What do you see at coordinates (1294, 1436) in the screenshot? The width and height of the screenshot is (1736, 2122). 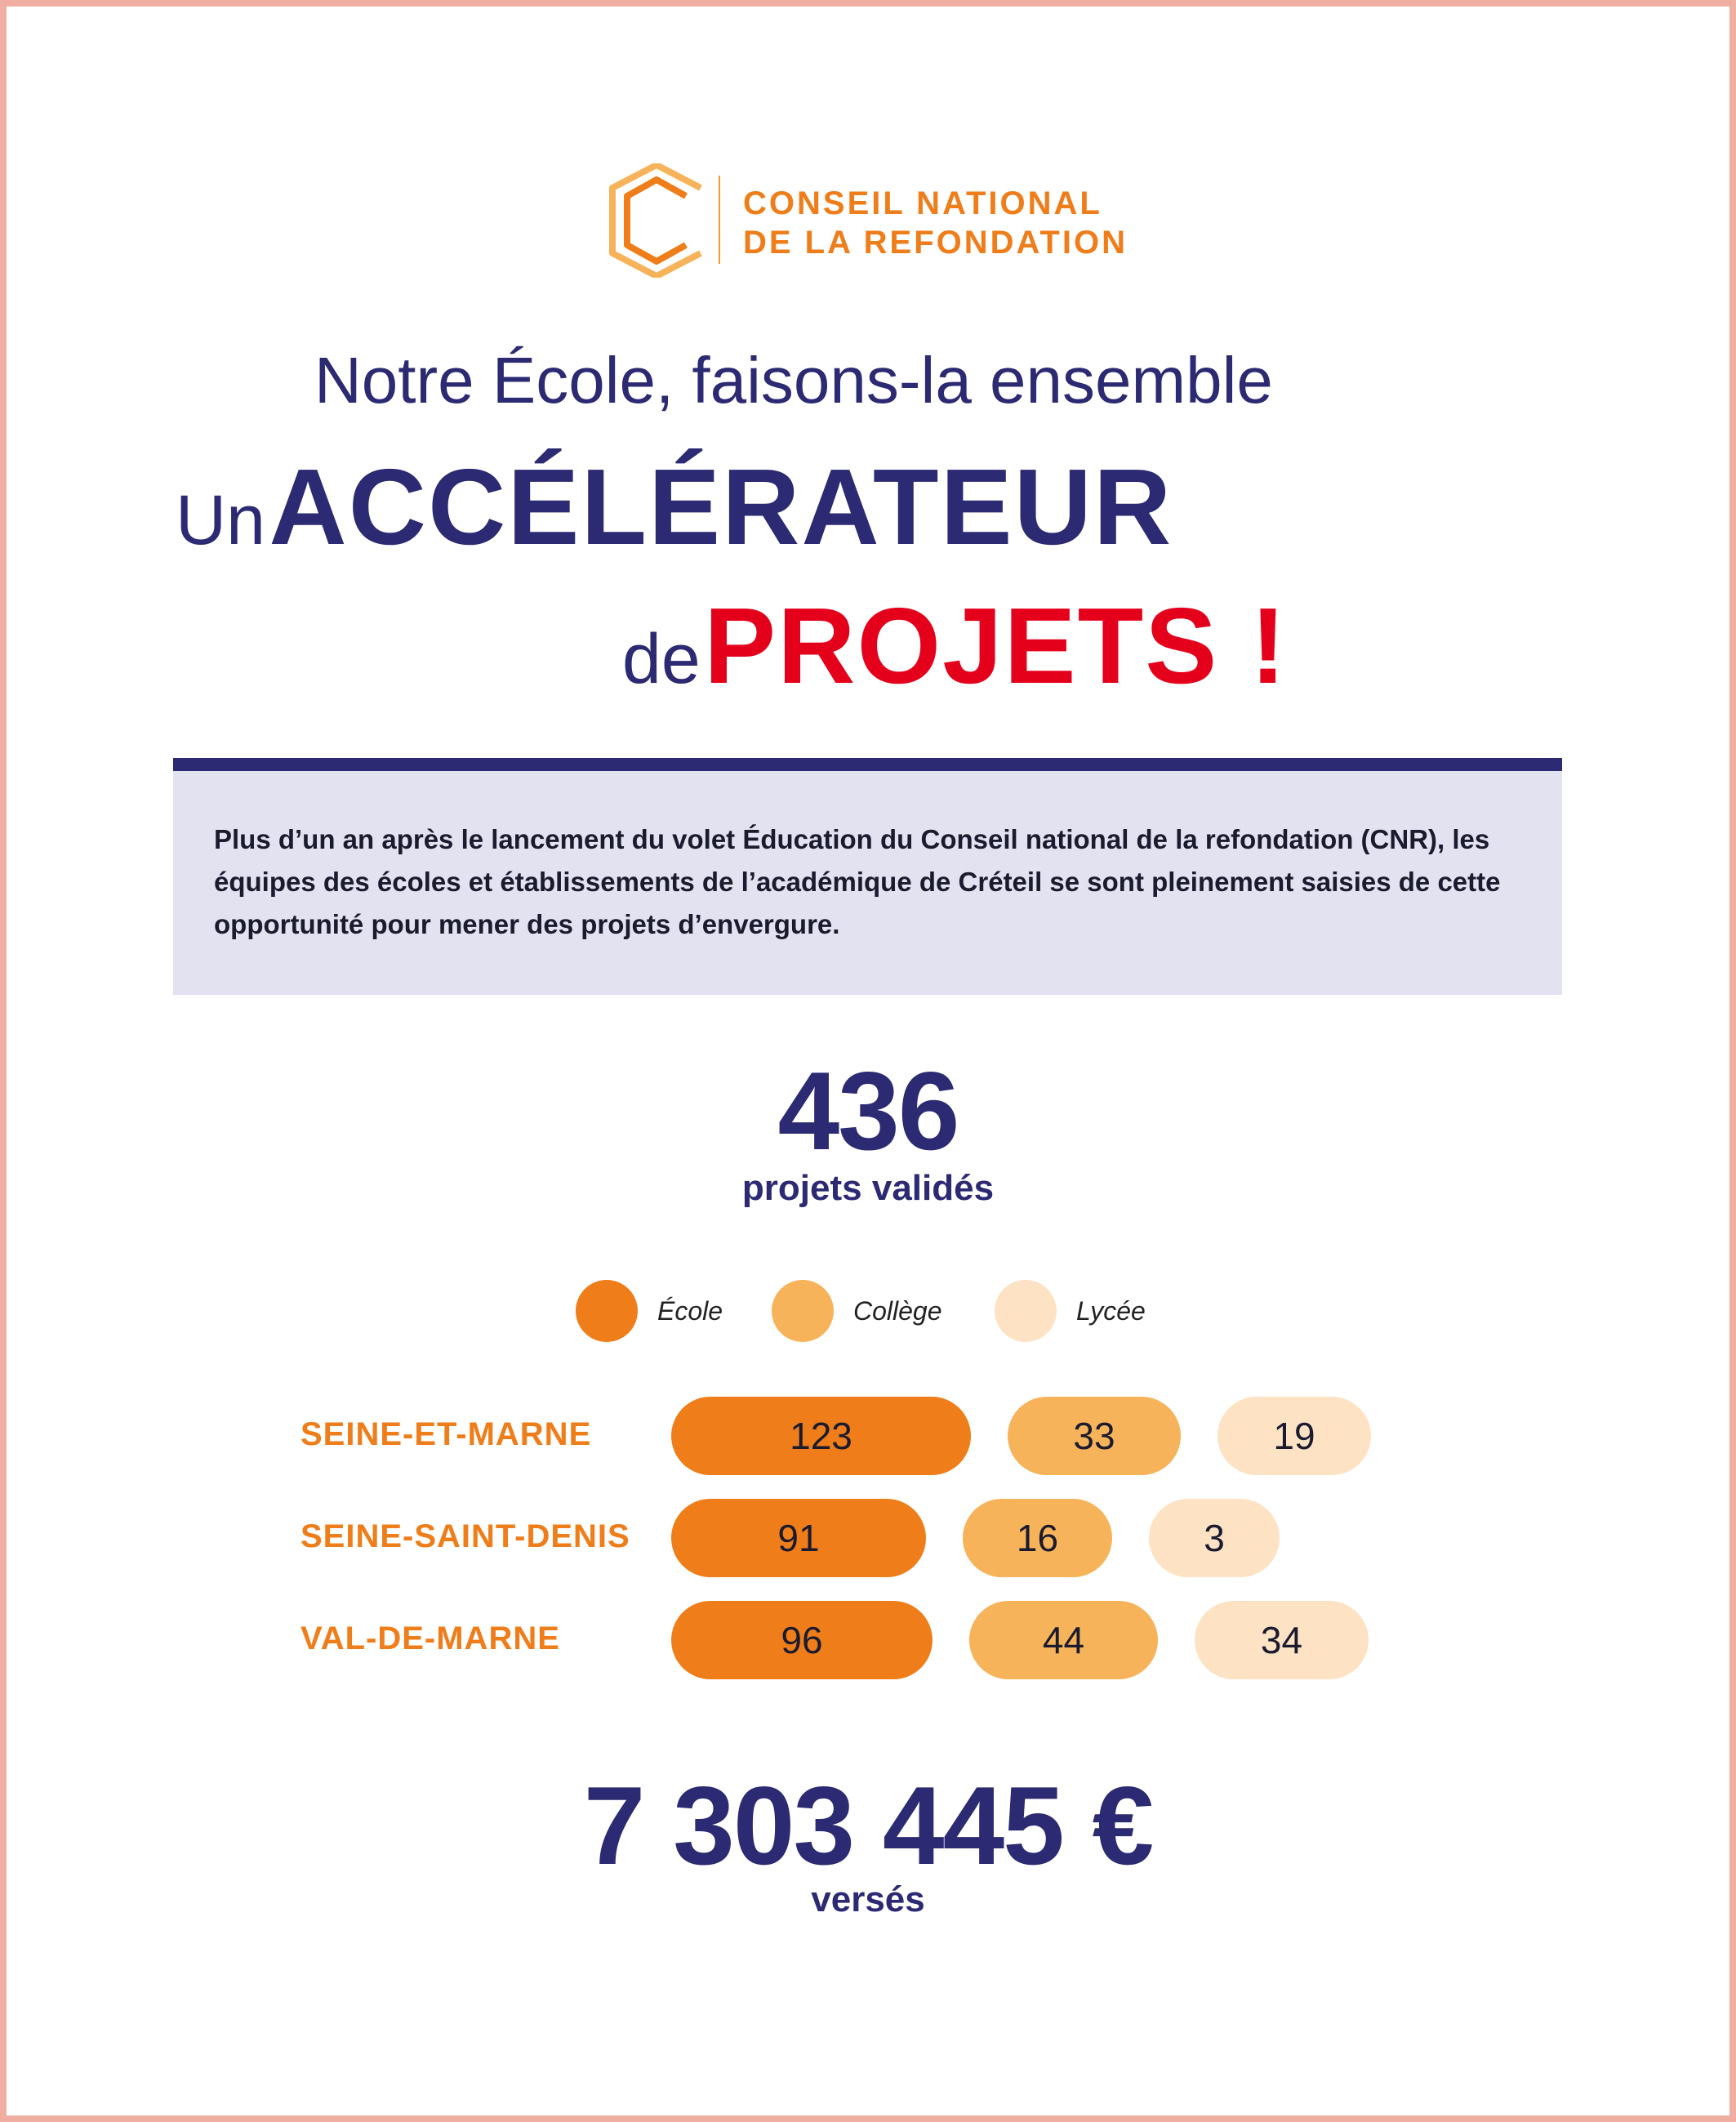 I see `bar-0-2: 19` at bounding box center [1294, 1436].